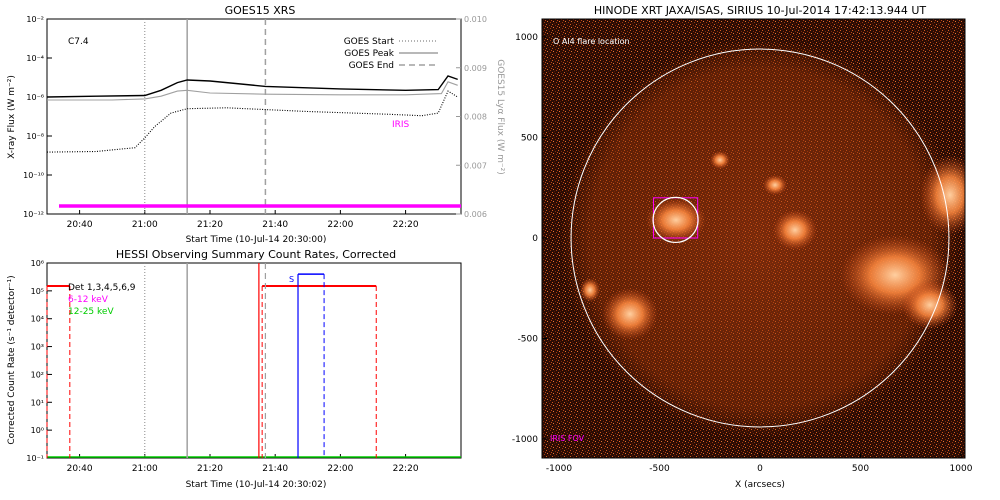 This screenshot has width=1000, height=500. Describe the element at coordinates (33, 175) in the screenshot. I see `goes-y-tick-label: 10⁻¹⁰` at that location.